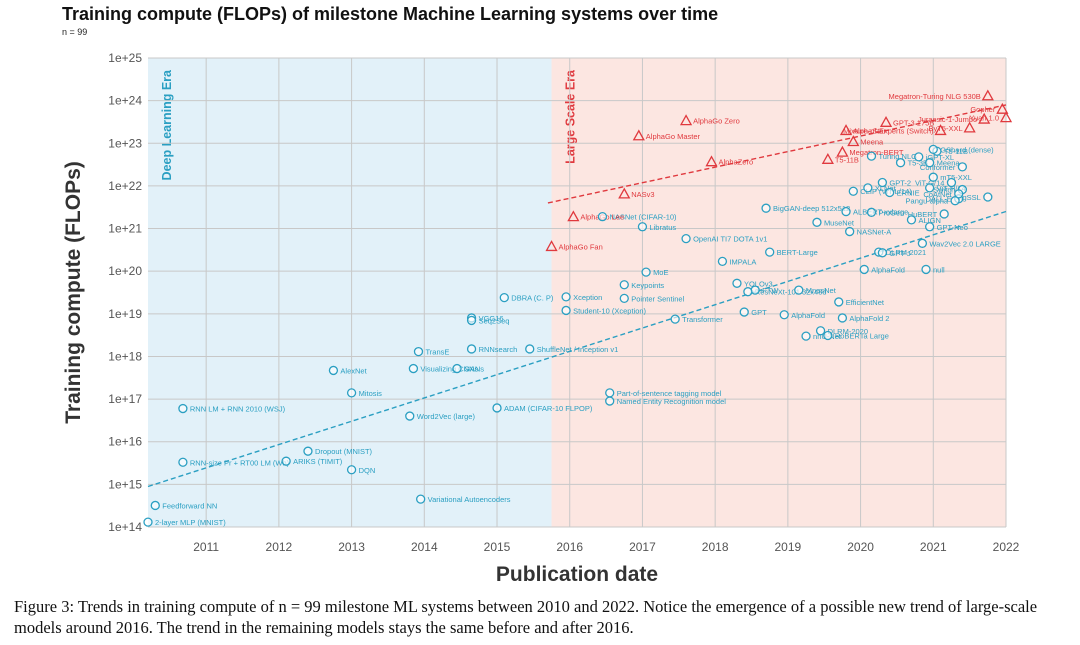 This screenshot has height=645, width=1080. What do you see at coordinates (938, 199) in the screenshot?
I see `data-label: DALL-E` at bounding box center [938, 199].